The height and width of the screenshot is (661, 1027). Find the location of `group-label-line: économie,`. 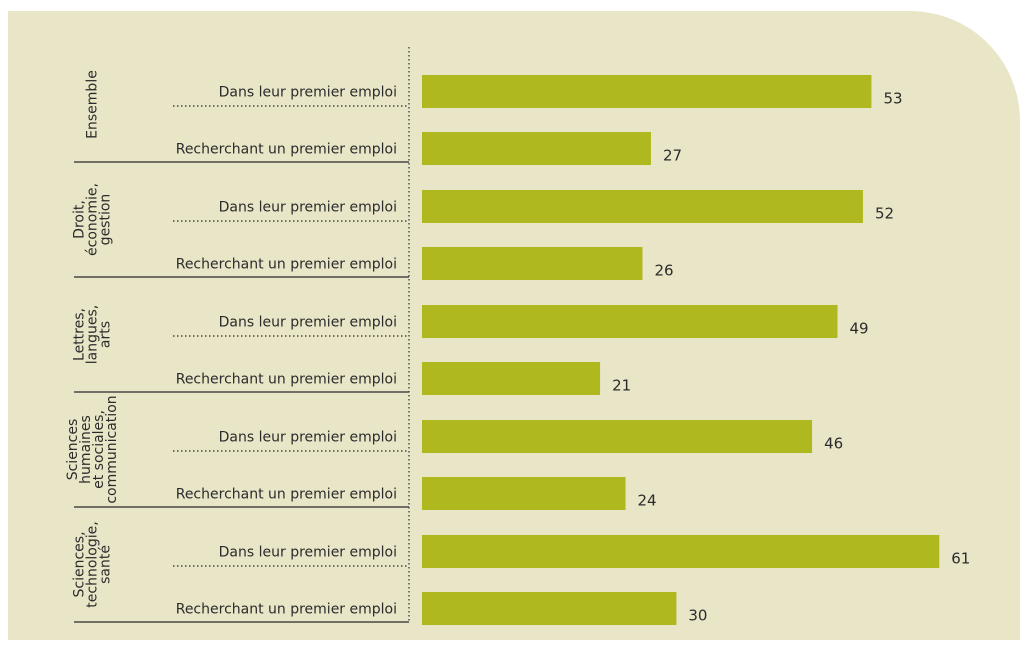

group-label-line: économie, is located at coordinates (93, 219).